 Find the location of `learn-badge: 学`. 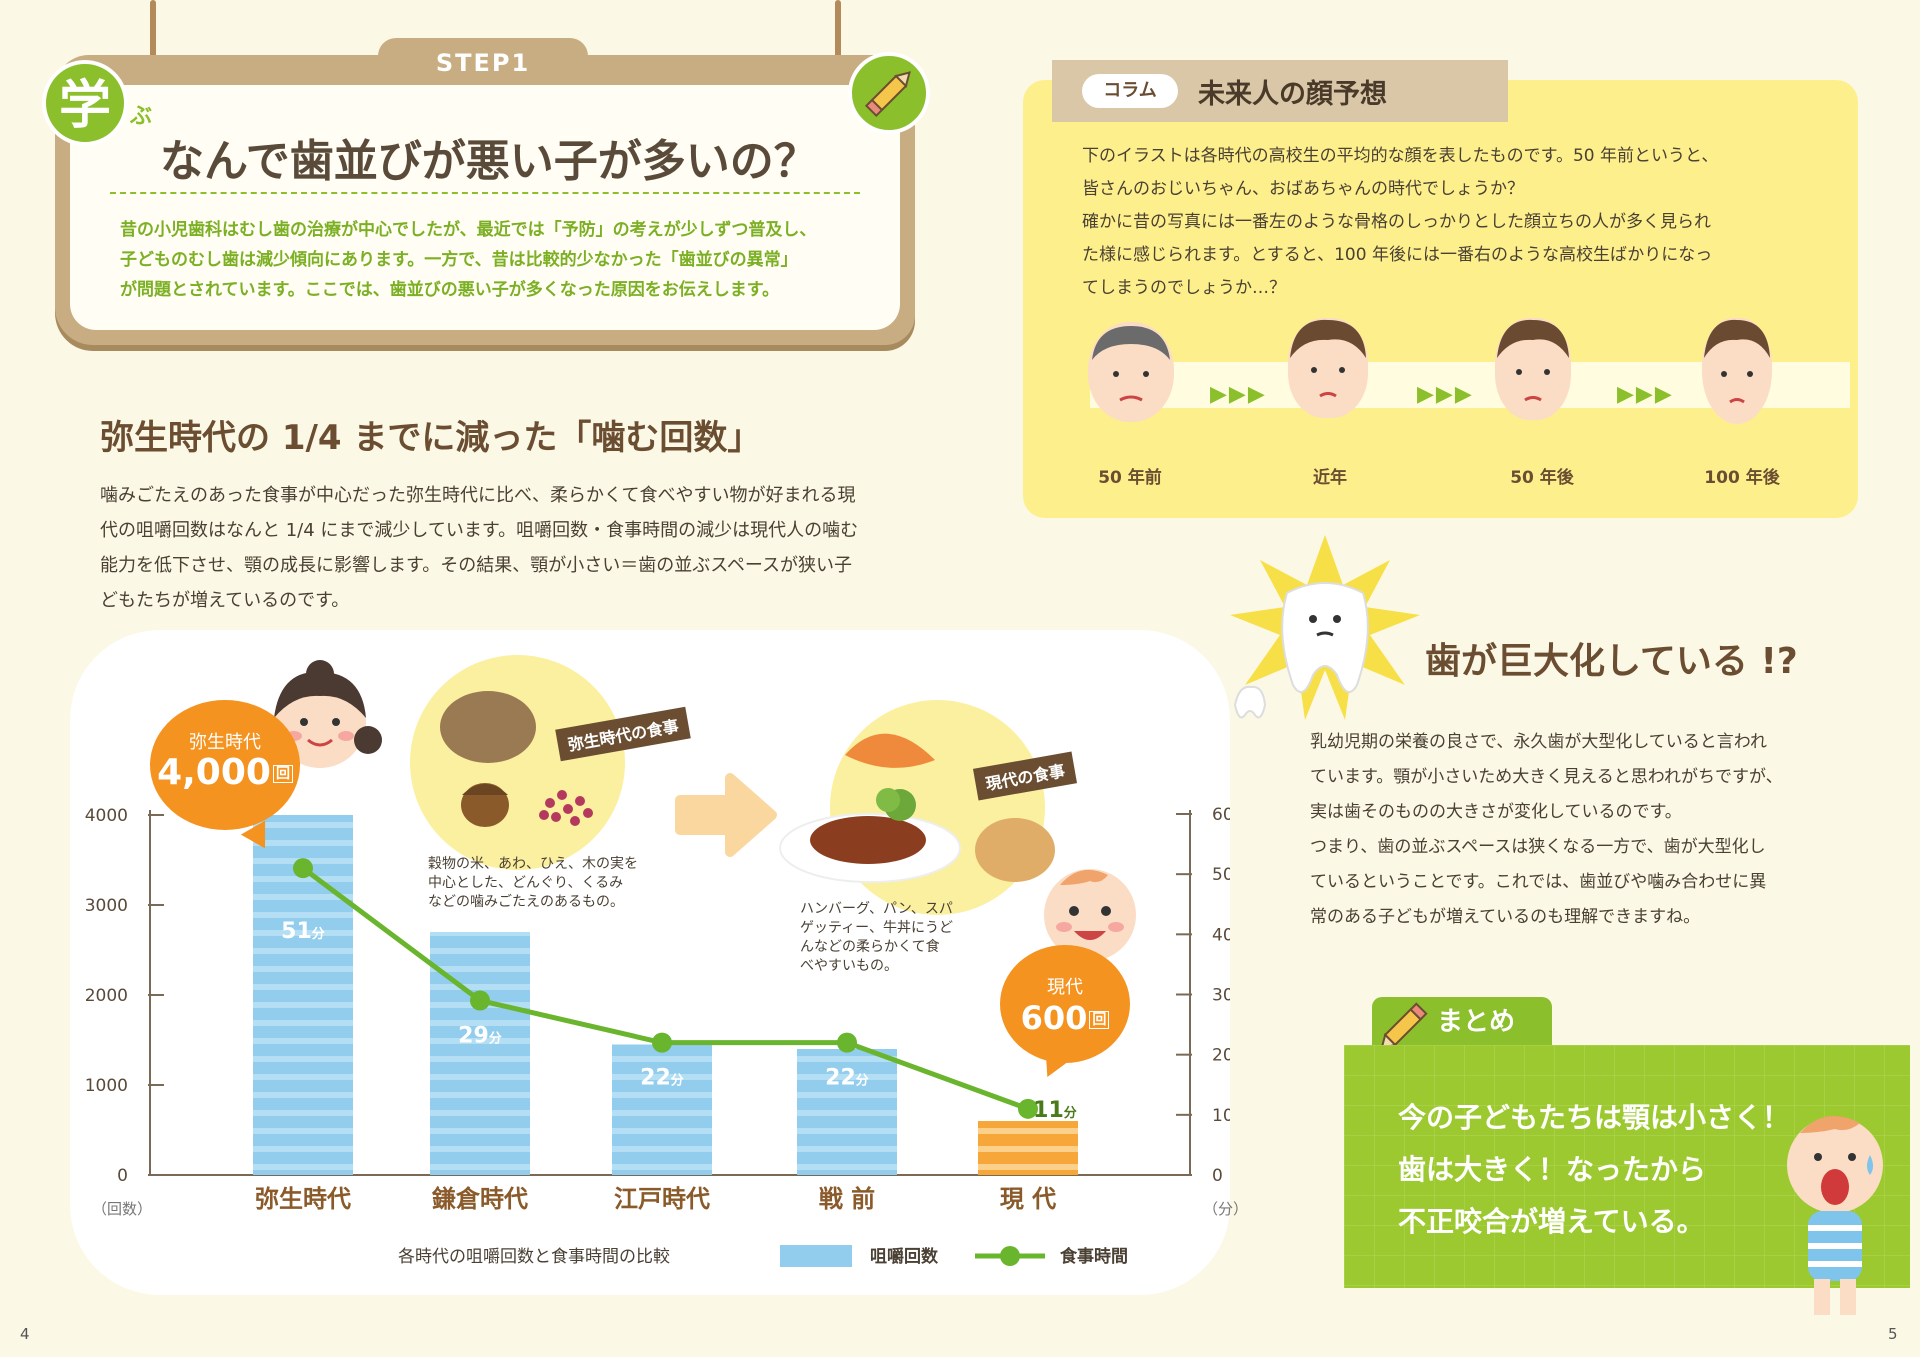

learn-badge: 学 is located at coordinates (85, 103).